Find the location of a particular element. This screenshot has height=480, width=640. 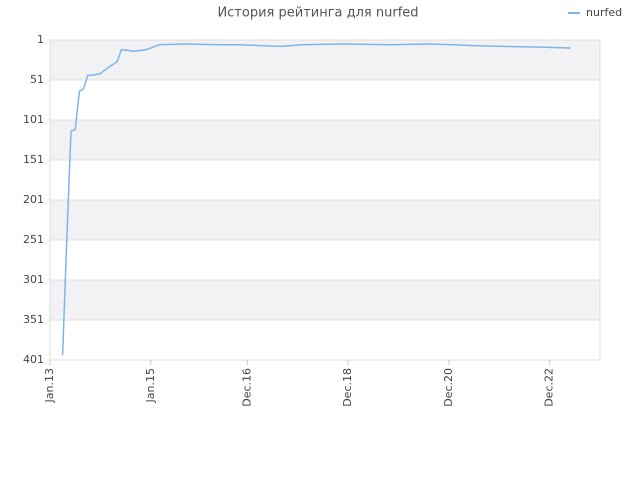

y-tick-label: 1 is located at coordinates (40, 39).